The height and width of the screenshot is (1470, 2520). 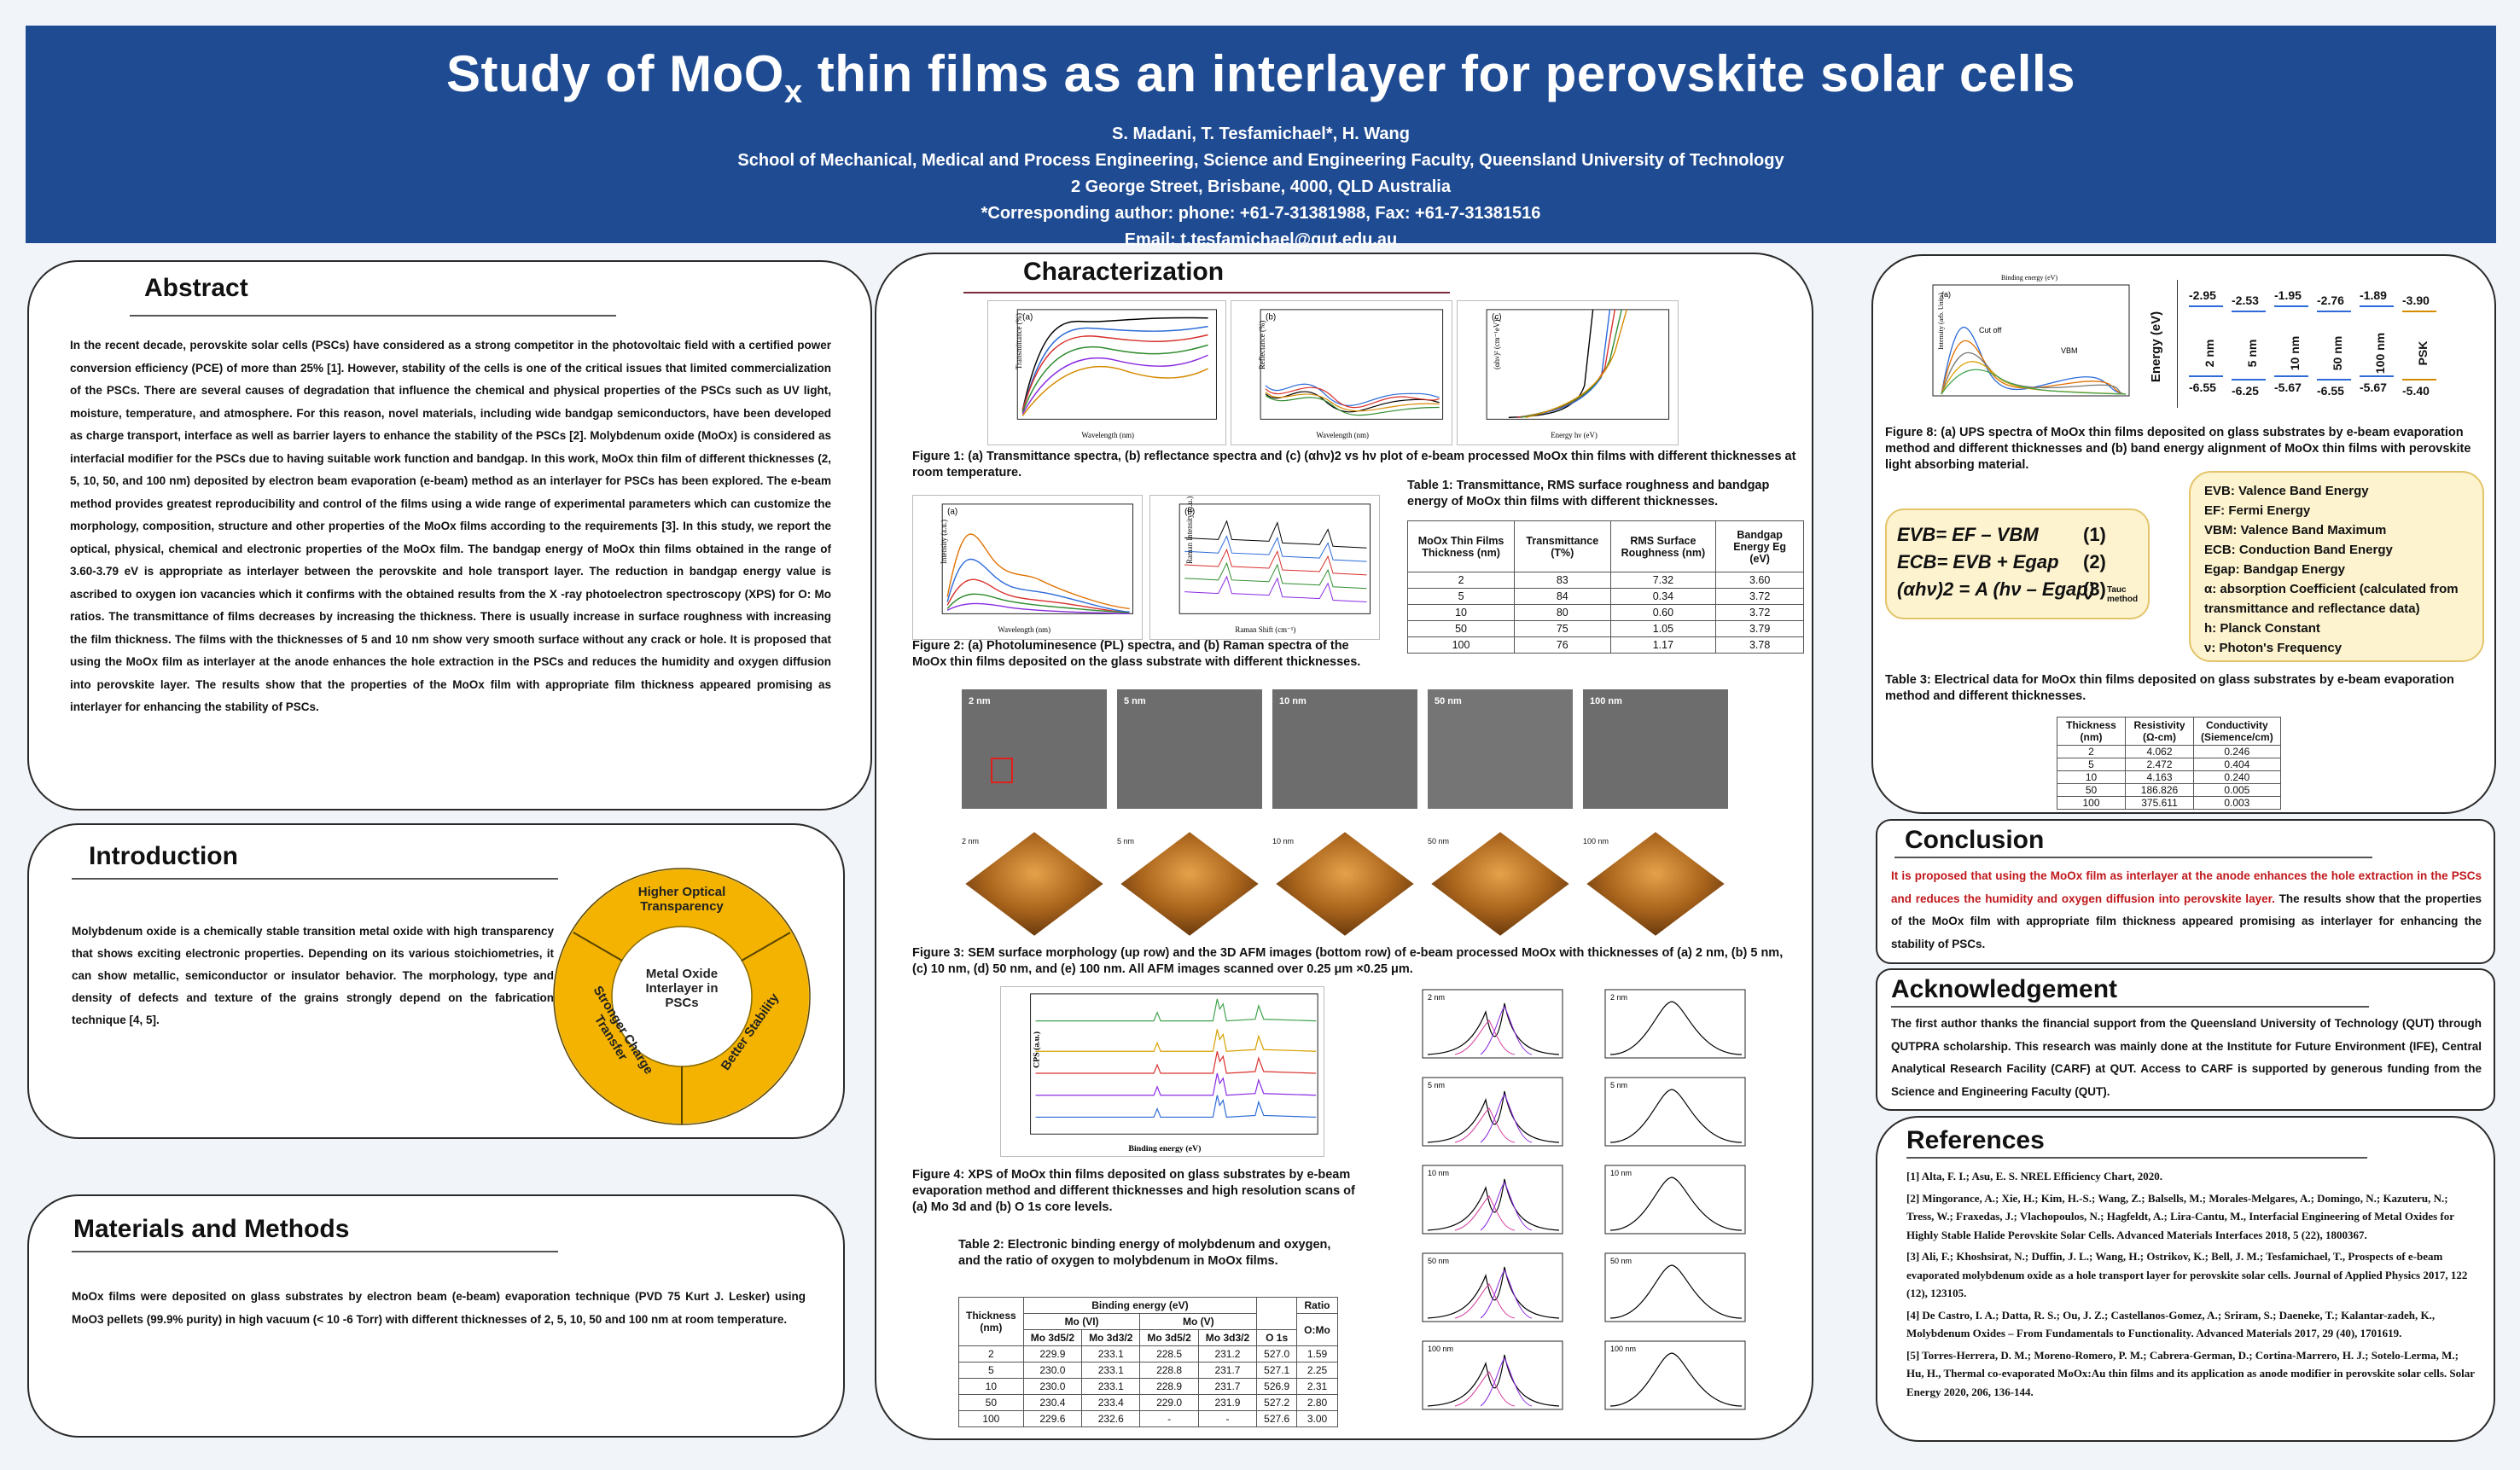 What do you see at coordinates (1574, 435) in the screenshot?
I see `fig1c-xlabel: Energy hν (eV)` at bounding box center [1574, 435].